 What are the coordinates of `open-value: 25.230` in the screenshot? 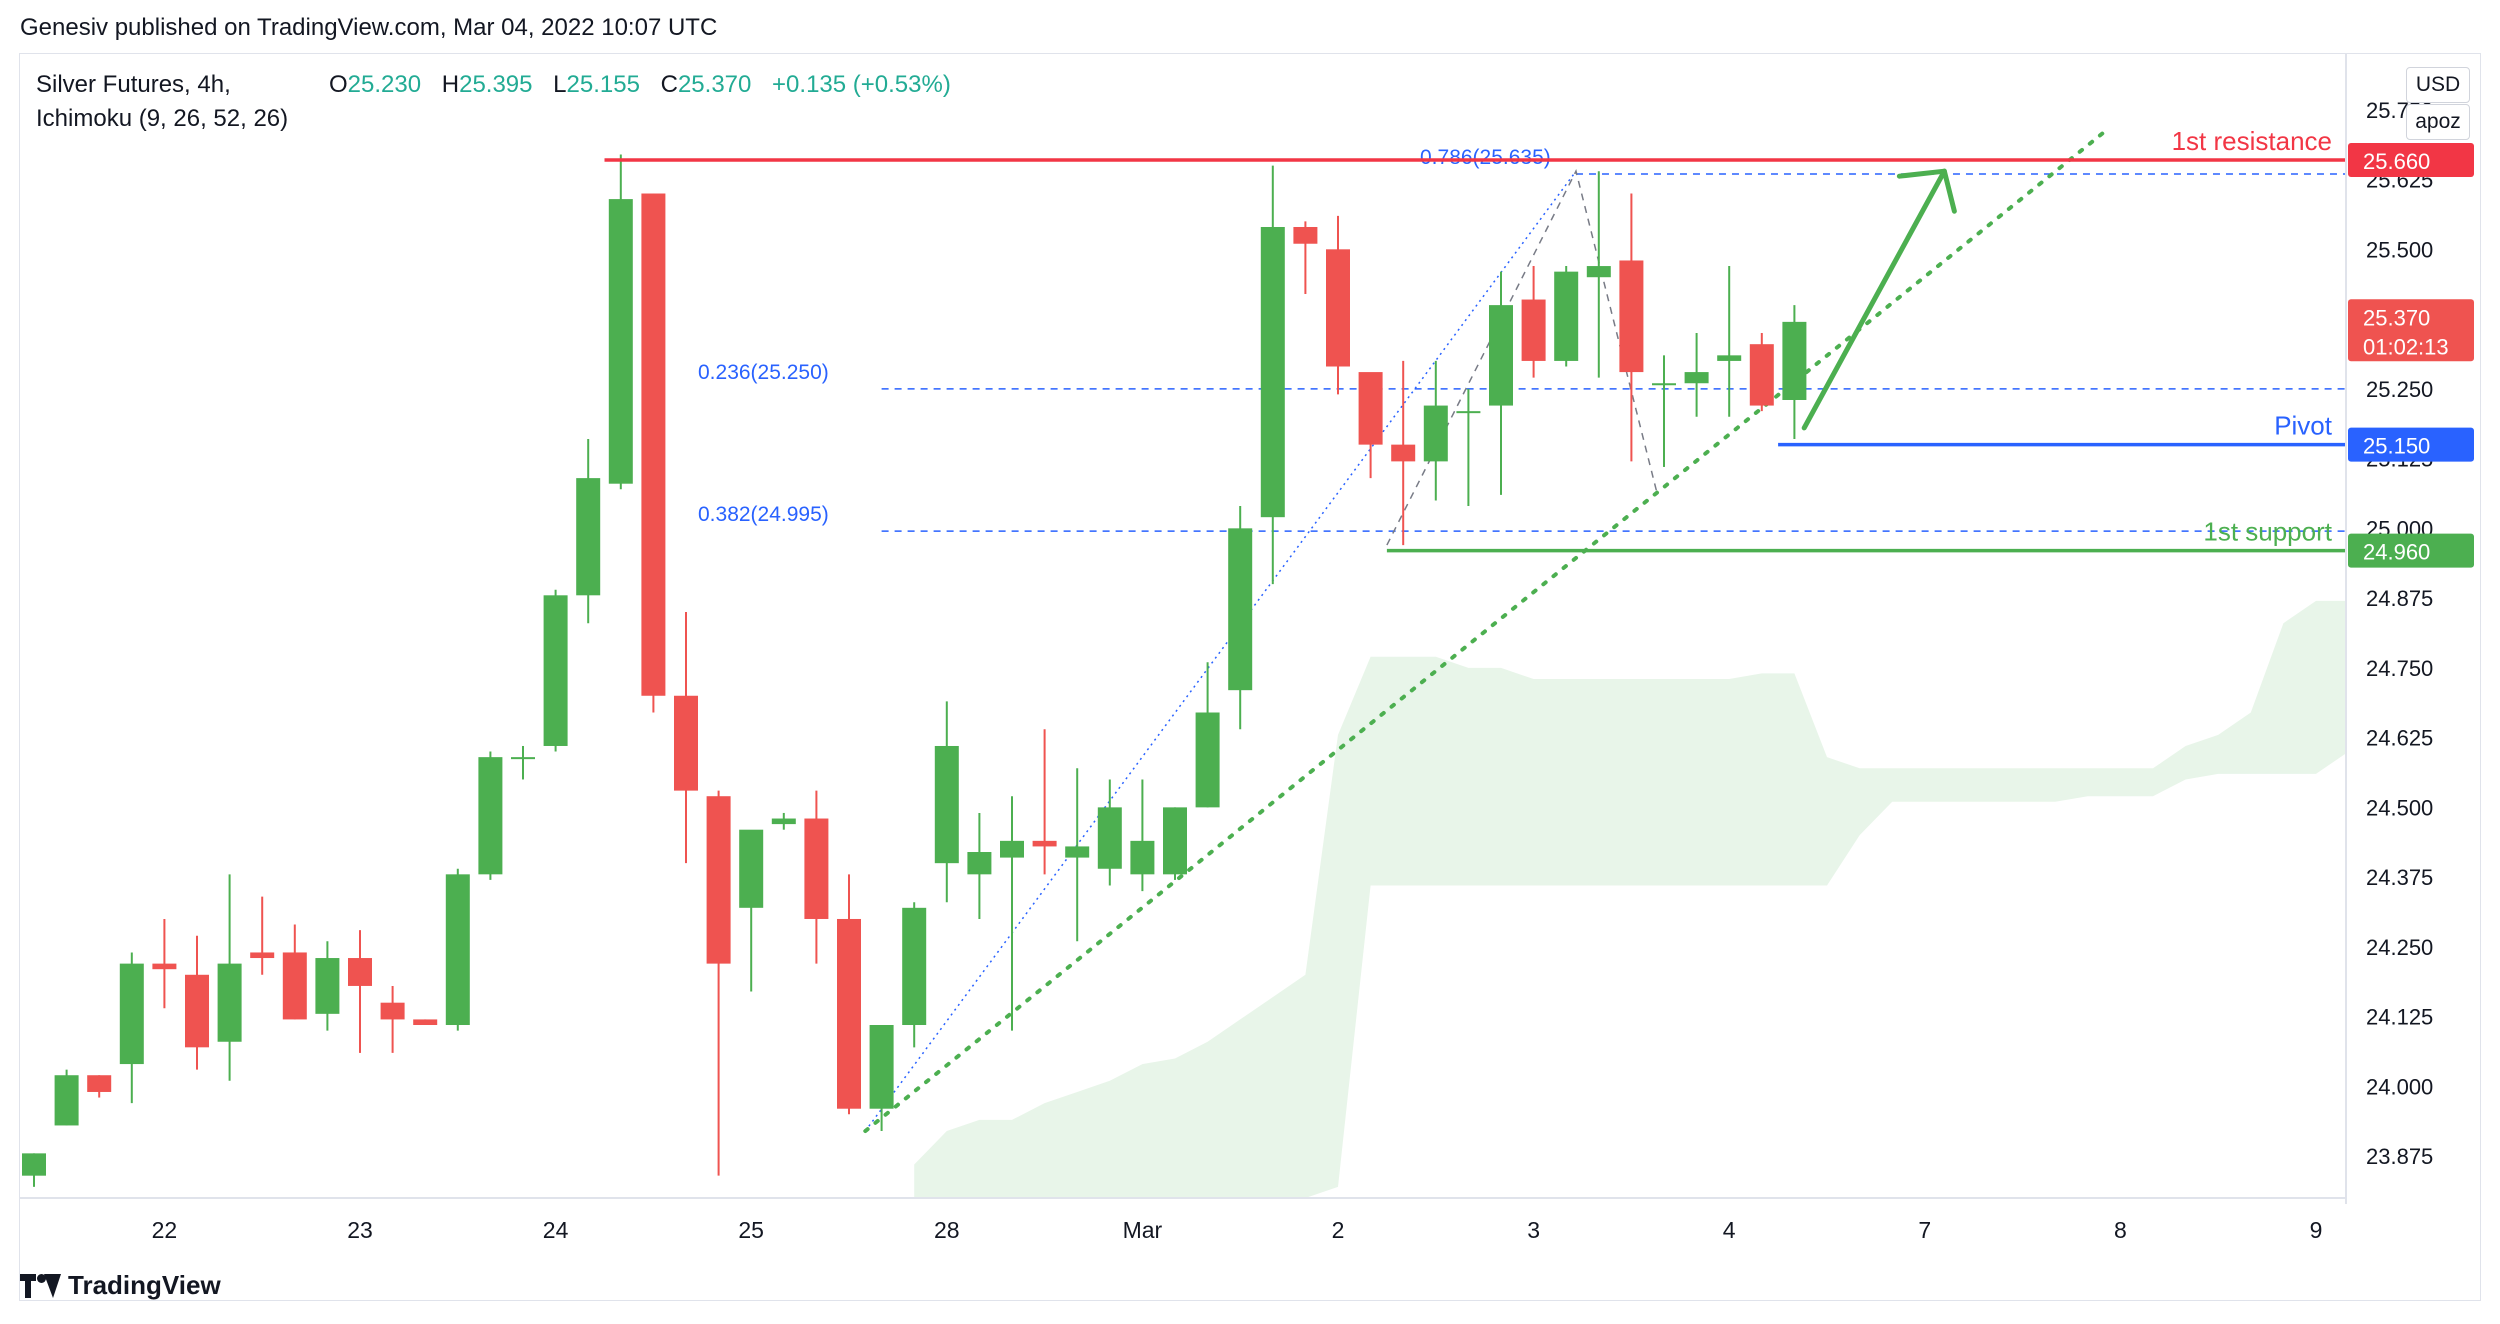 It's located at (384, 84).